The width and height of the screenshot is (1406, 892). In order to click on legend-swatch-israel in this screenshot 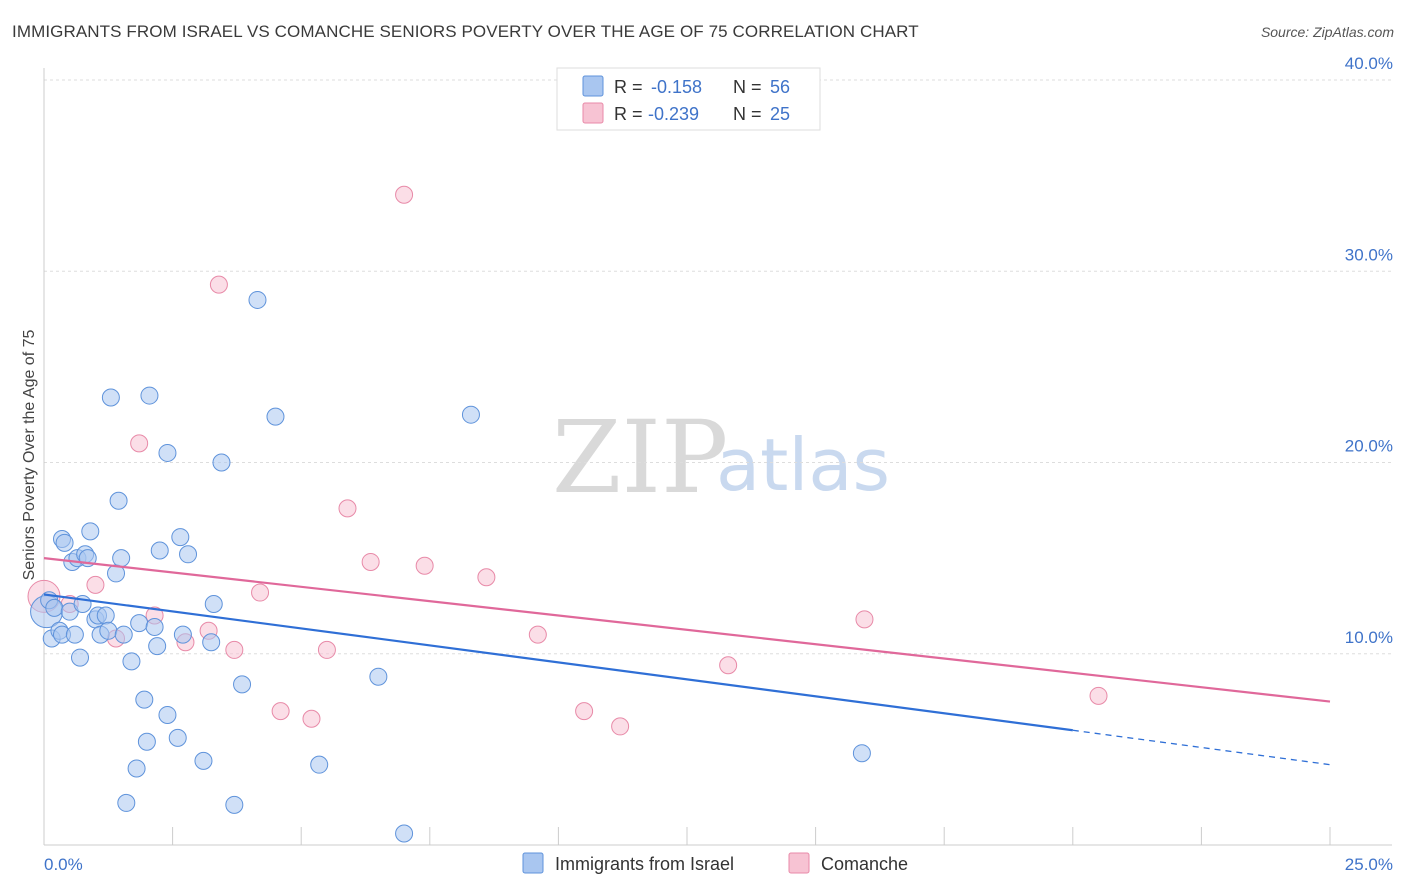, I will do `click(593, 86)`.